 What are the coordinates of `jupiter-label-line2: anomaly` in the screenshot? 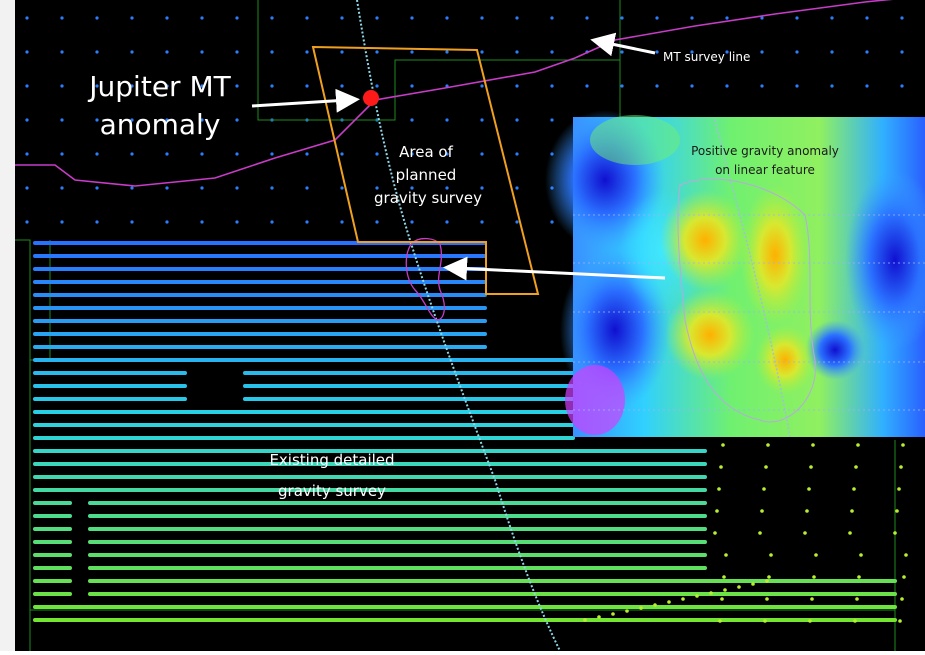 It's located at (160, 124).